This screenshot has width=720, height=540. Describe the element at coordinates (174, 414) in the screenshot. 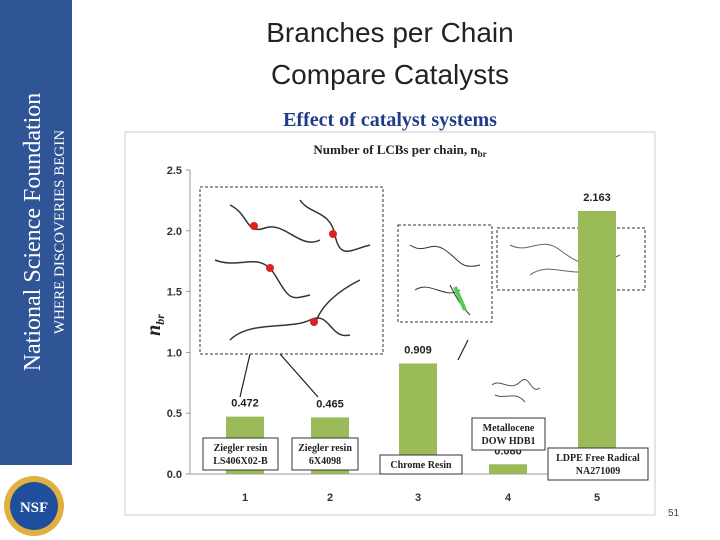

I see `y-tick-label: 0.5` at that location.